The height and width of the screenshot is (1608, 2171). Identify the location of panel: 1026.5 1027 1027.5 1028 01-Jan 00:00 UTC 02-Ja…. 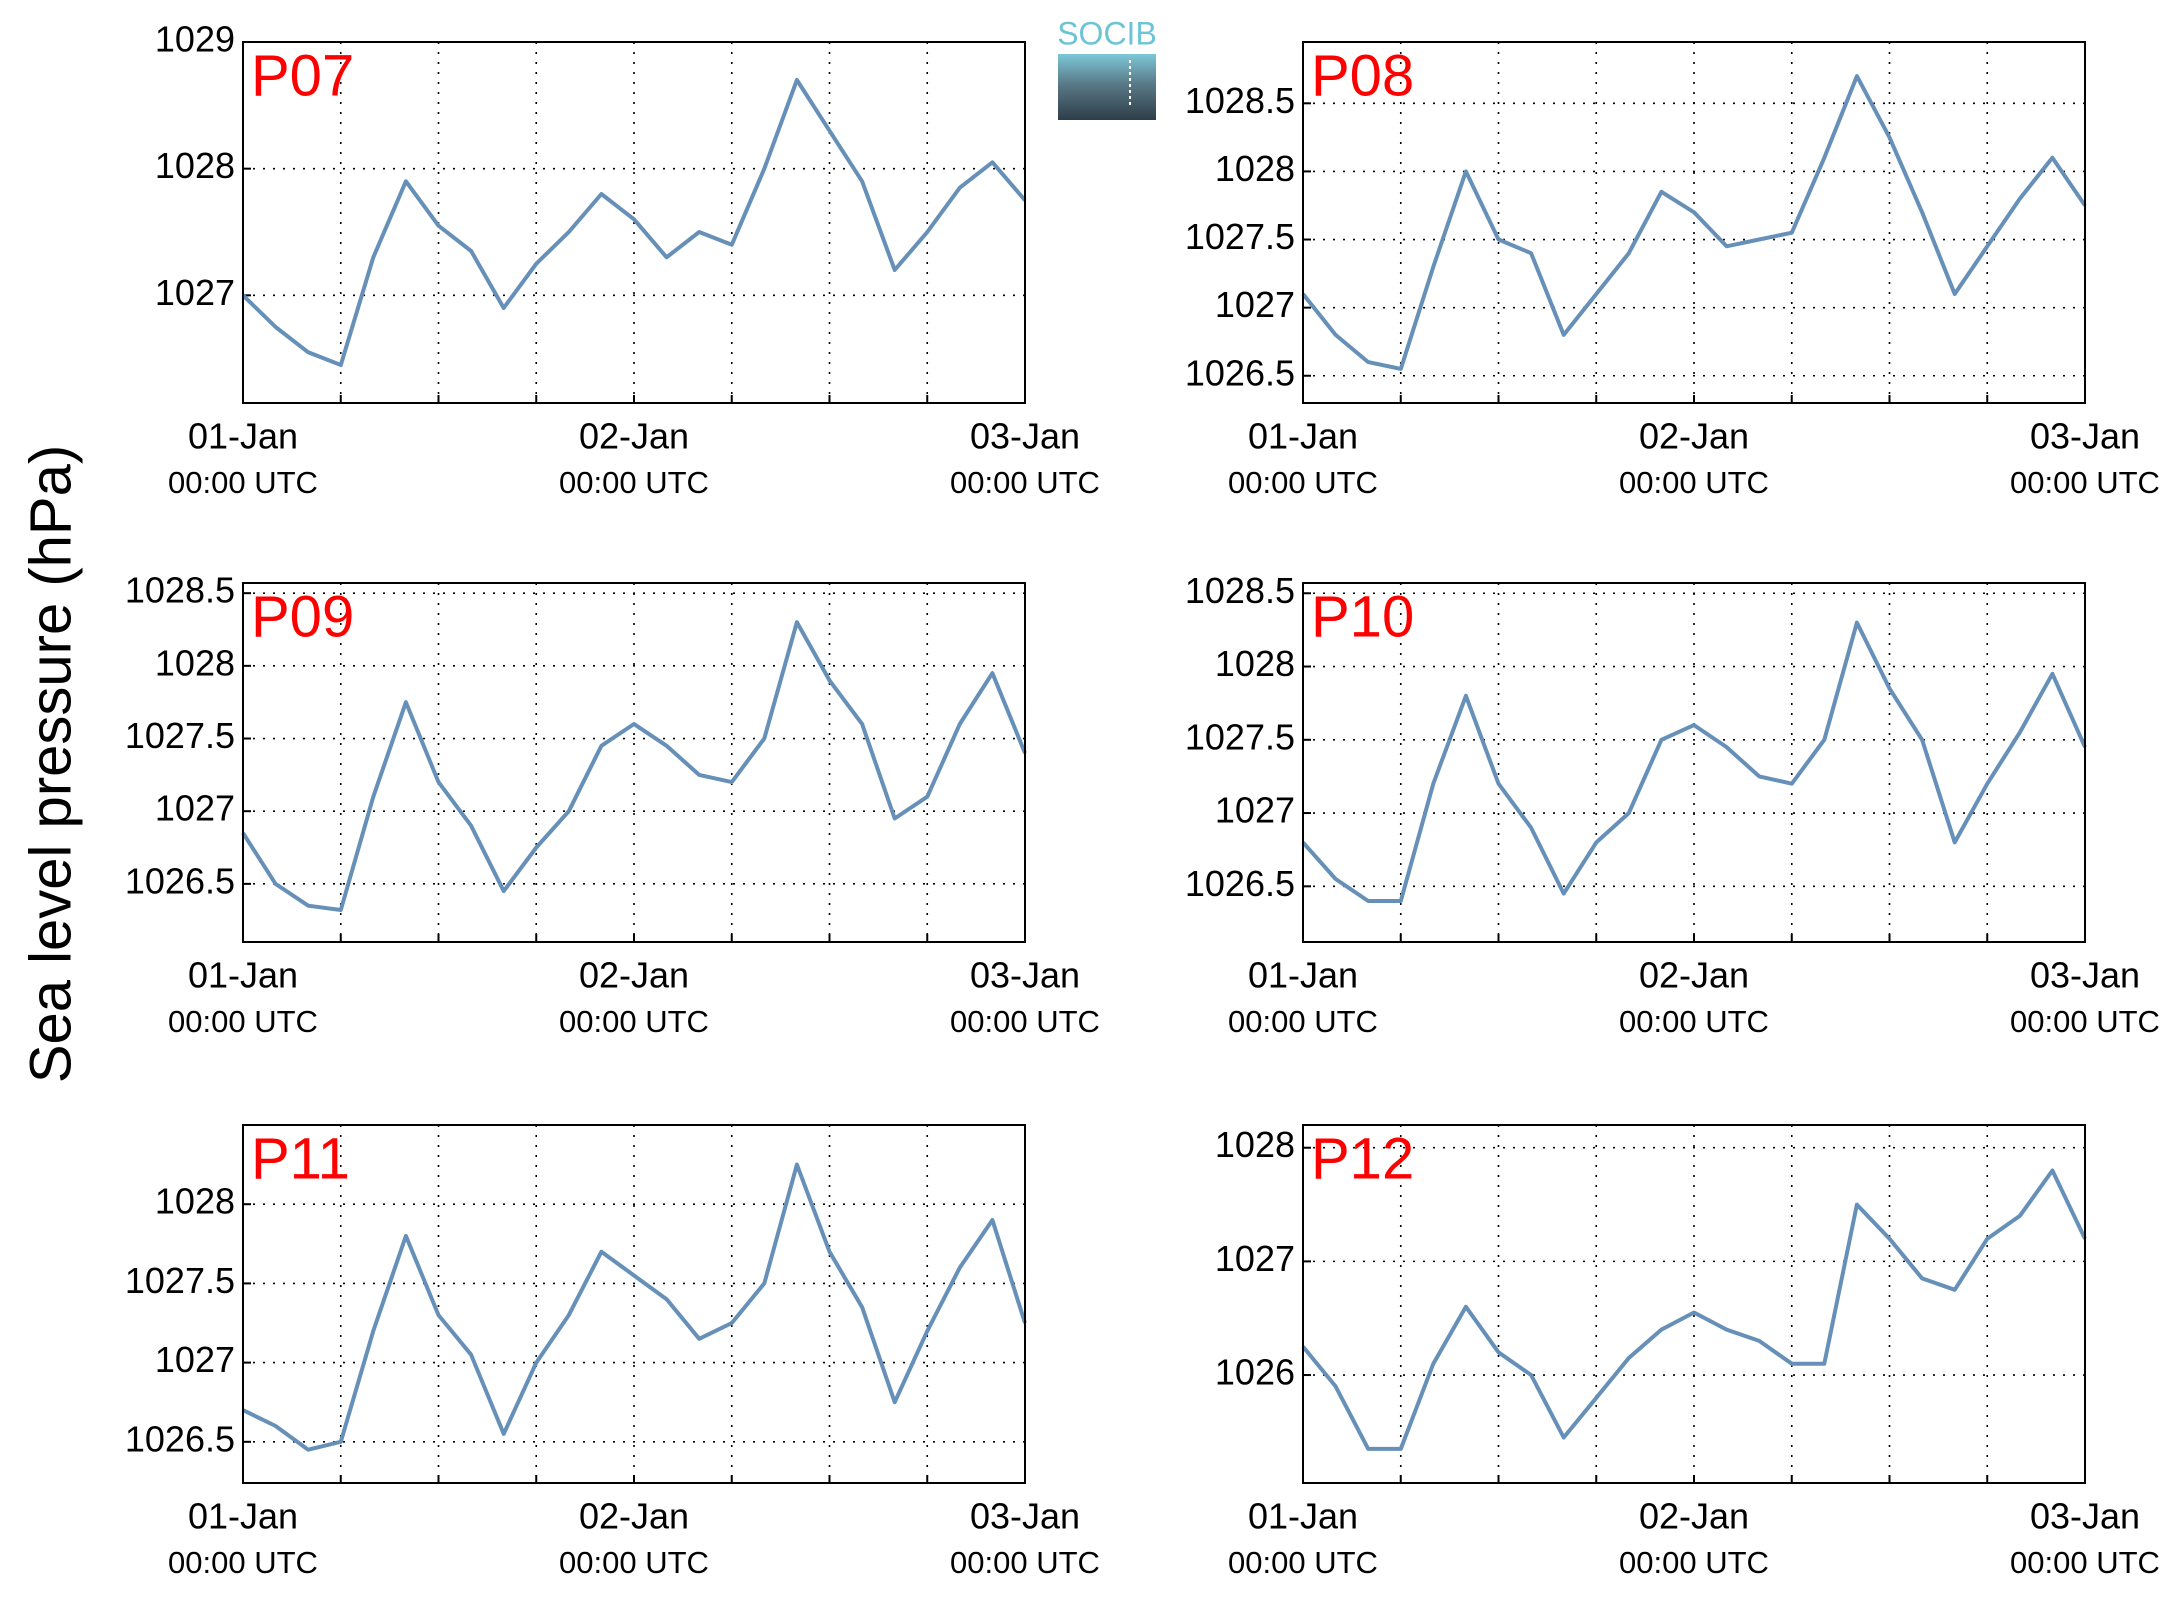
(612, 1352).